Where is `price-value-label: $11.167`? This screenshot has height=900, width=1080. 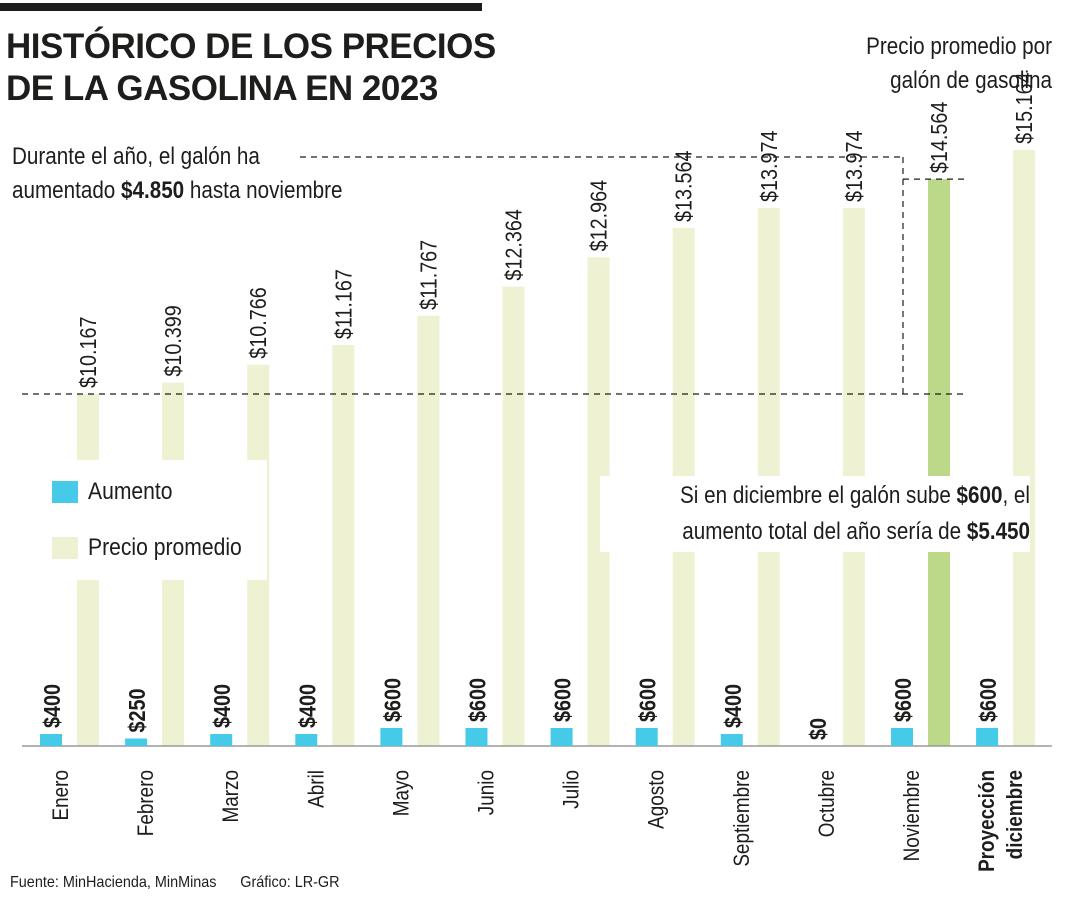 price-value-label: $11.167 is located at coordinates (344, 304).